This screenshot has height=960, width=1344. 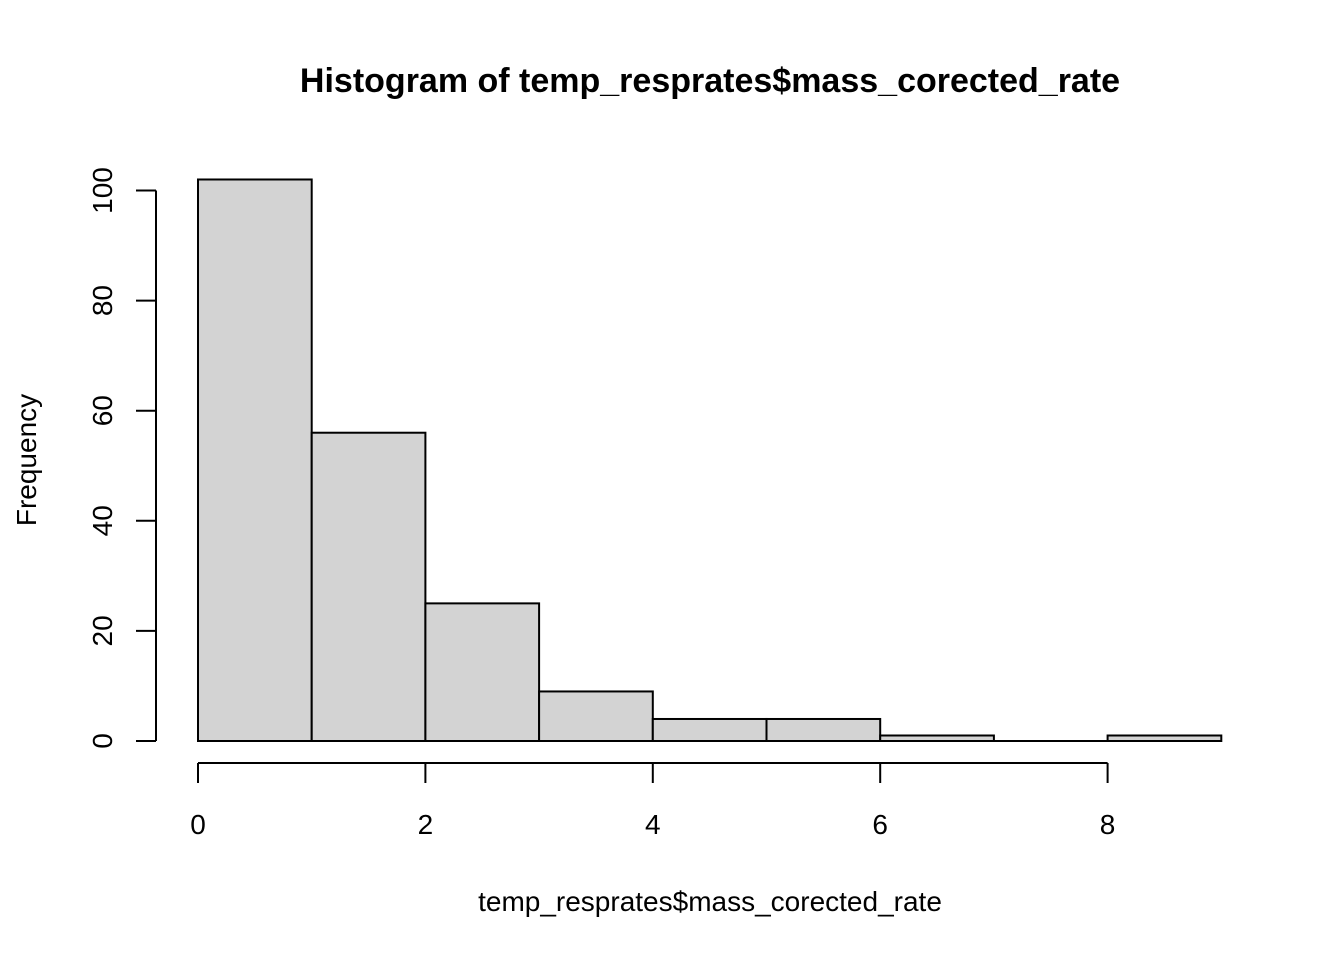 What do you see at coordinates (102, 630) in the screenshot?
I see `y-tick-label-1: 20` at bounding box center [102, 630].